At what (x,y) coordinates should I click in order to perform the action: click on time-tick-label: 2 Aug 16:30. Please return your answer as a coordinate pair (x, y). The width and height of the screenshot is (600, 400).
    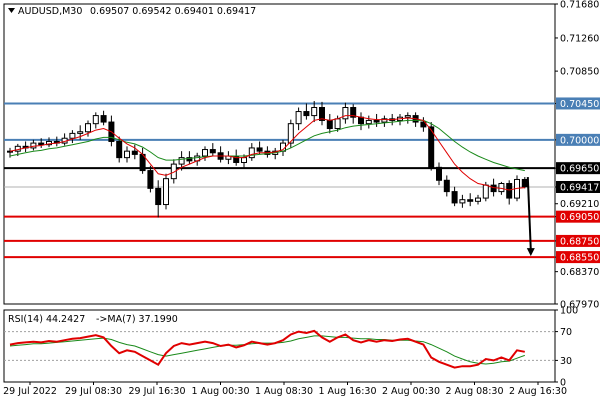
    Looking at the image, I should click on (538, 391).